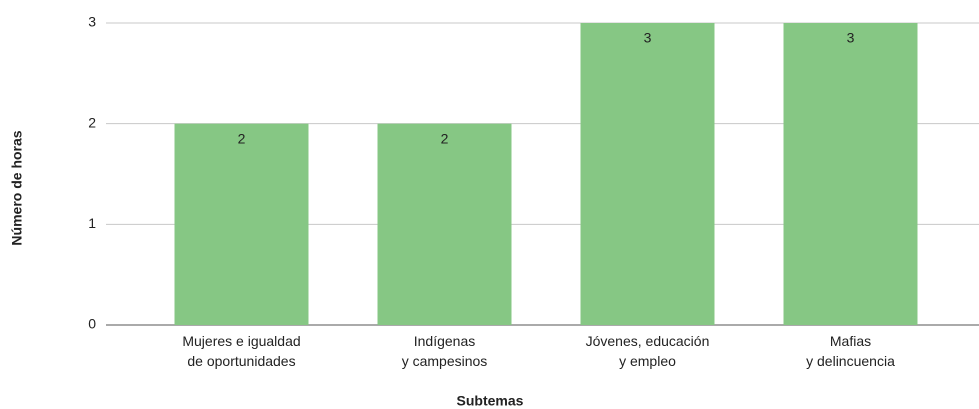  Describe the element at coordinates (92, 122) in the screenshot. I see `y-tick-label: 2` at that location.